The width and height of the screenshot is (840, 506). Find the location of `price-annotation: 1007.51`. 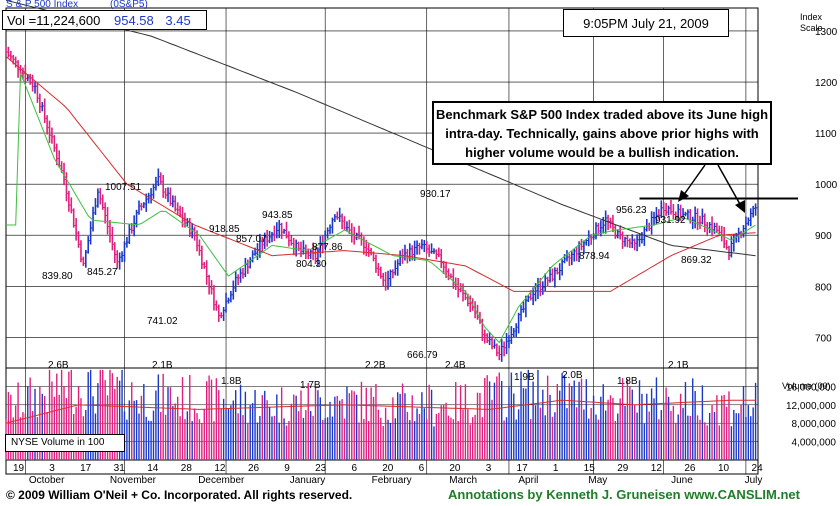

price-annotation: 1007.51 is located at coordinates (123, 187).